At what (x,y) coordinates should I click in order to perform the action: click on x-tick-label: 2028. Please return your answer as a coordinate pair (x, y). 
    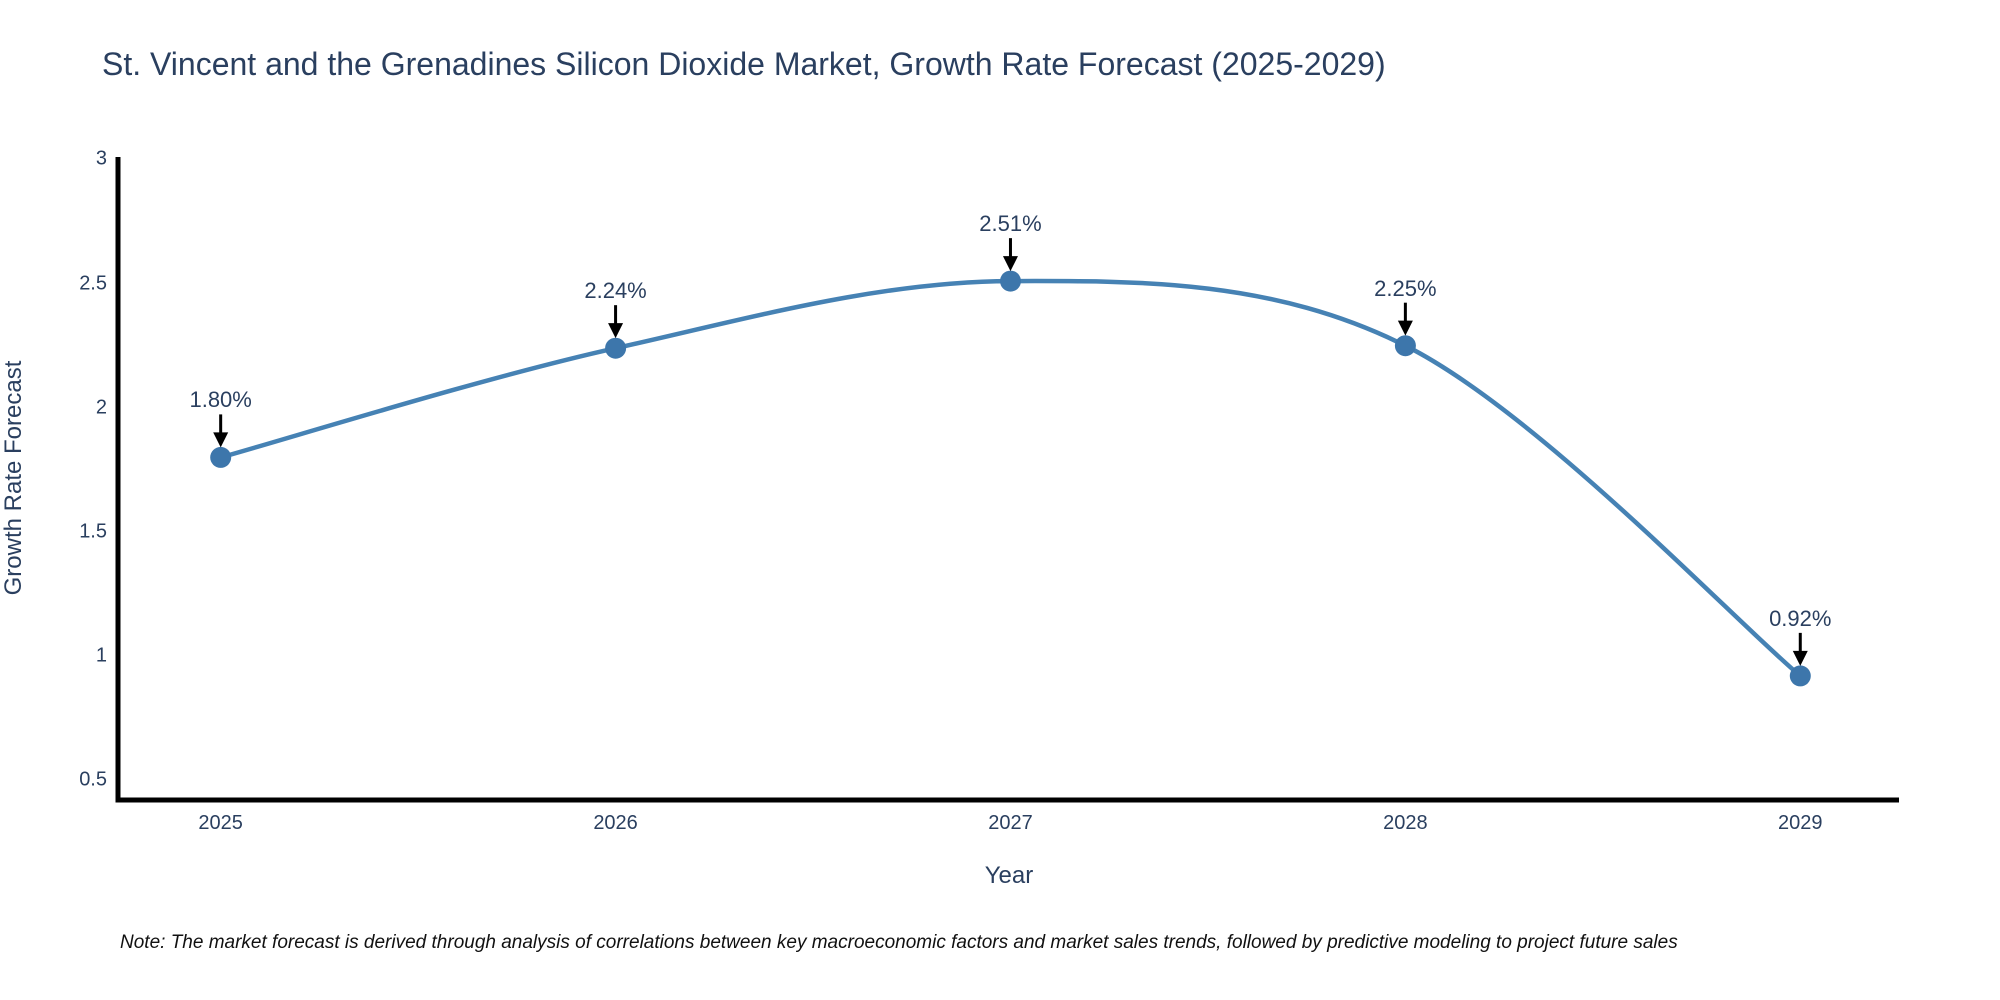
    Looking at the image, I should click on (1405, 823).